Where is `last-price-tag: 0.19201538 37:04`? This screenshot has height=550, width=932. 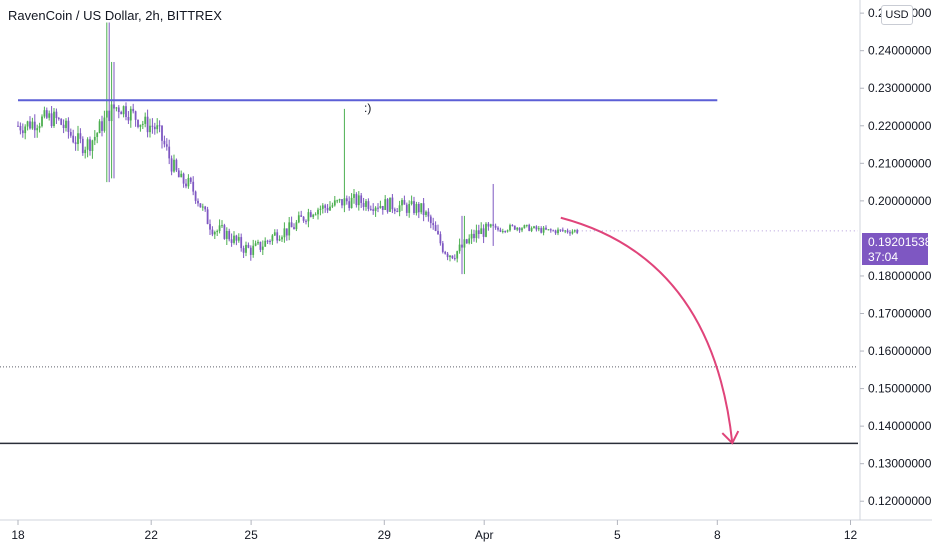 last-price-tag: 0.19201538 37:04 is located at coordinates (896, 249).